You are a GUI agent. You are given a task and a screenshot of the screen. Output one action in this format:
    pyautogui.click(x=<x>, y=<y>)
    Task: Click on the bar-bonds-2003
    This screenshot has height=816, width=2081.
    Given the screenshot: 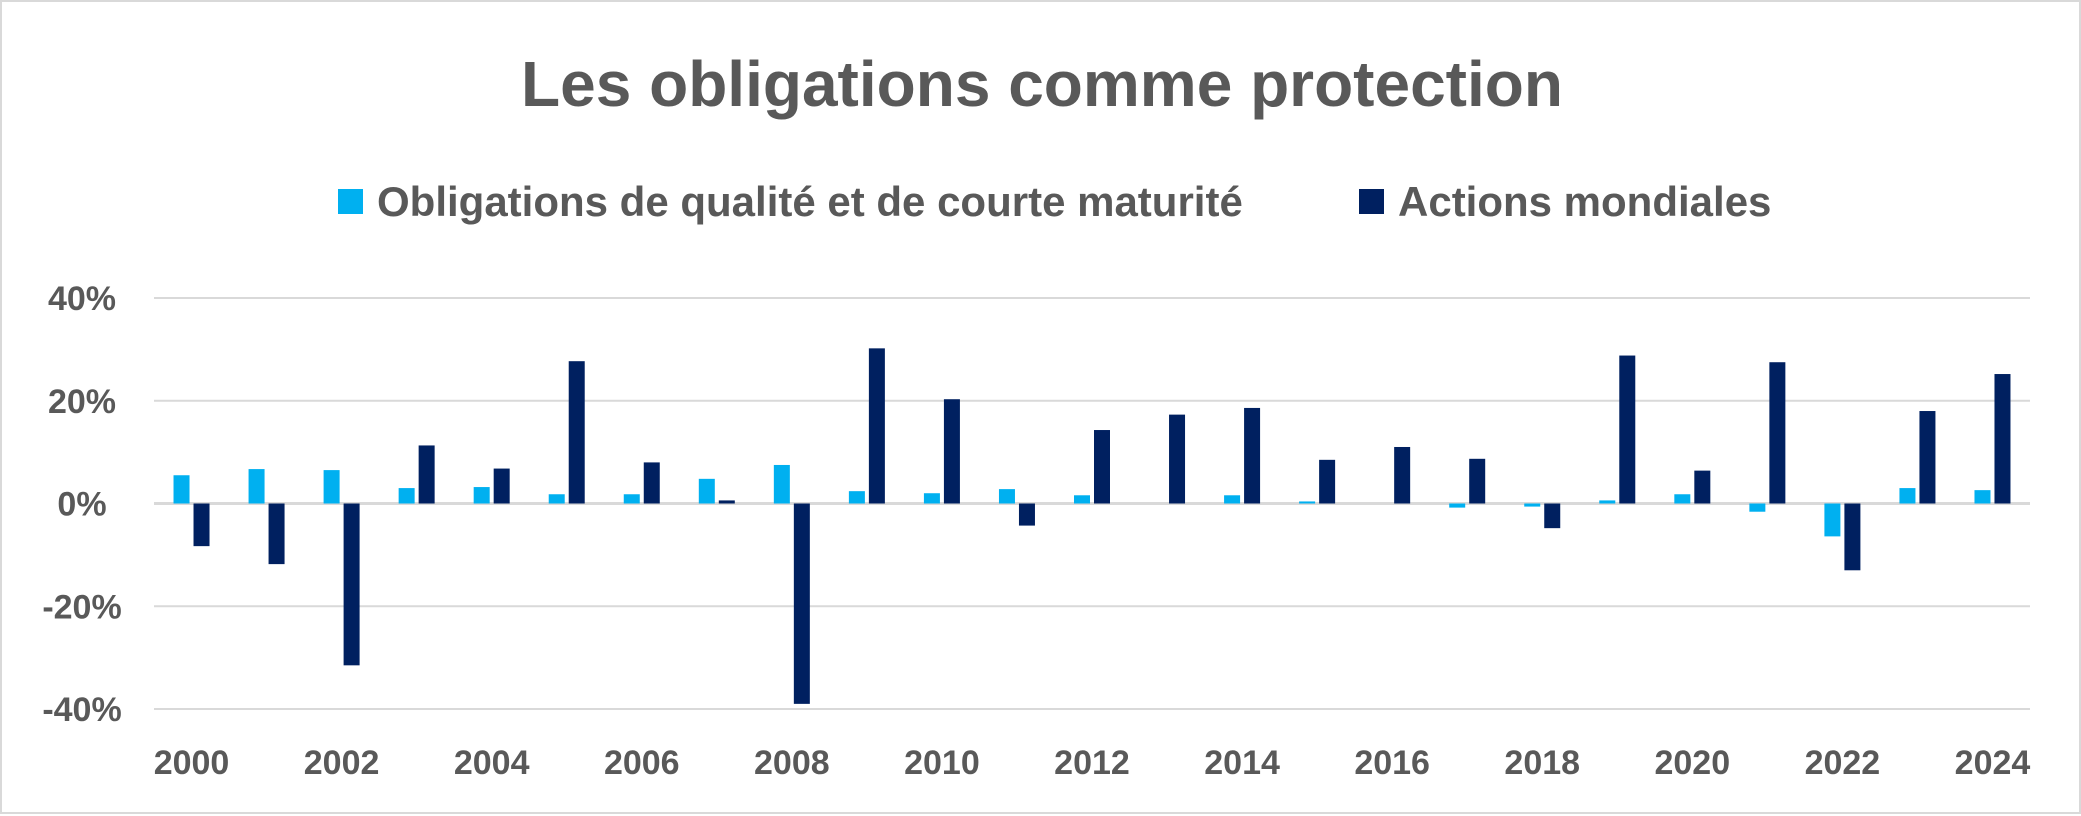 What is the action you would take?
    pyautogui.click(x=406, y=496)
    